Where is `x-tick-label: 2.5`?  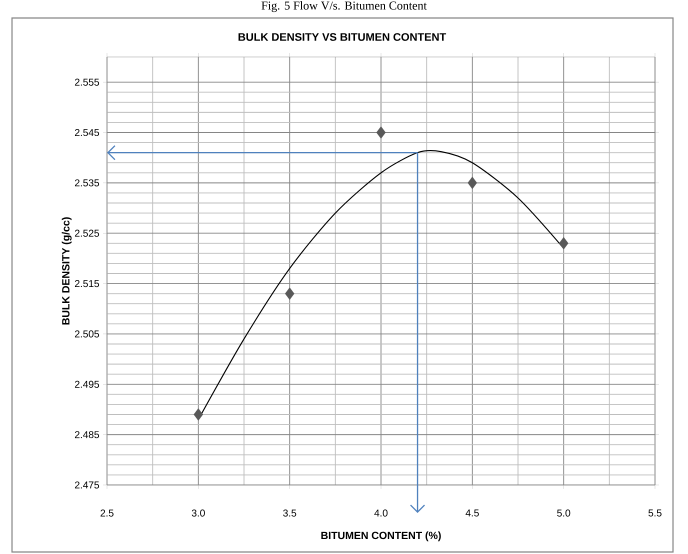 x-tick-label: 2.5 is located at coordinates (107, 513).